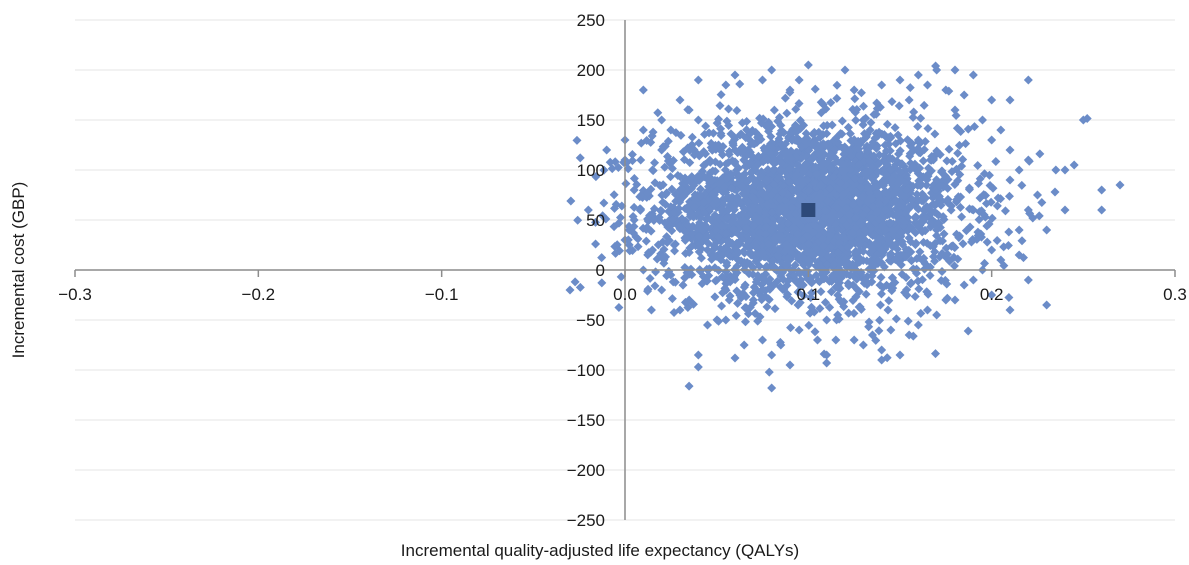 This screenshot has width=1189, height=565. What do you see at coordinates (809, 294) in the screenshot?
I see `x-tick-label-4: 0.1` at bounding box center [809, 294].